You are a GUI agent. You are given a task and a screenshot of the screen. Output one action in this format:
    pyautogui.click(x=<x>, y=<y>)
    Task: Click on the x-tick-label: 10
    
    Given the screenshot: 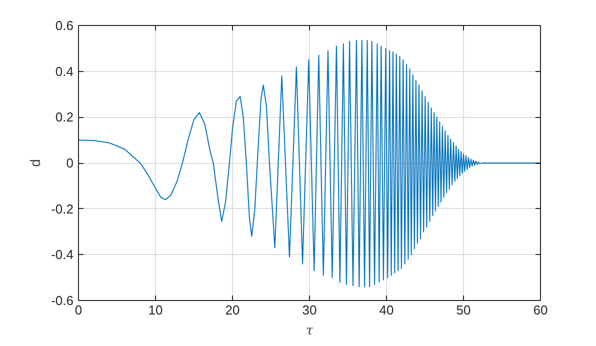 What is the action you would take?
    pyautogui.click(x=155, y=310)
    